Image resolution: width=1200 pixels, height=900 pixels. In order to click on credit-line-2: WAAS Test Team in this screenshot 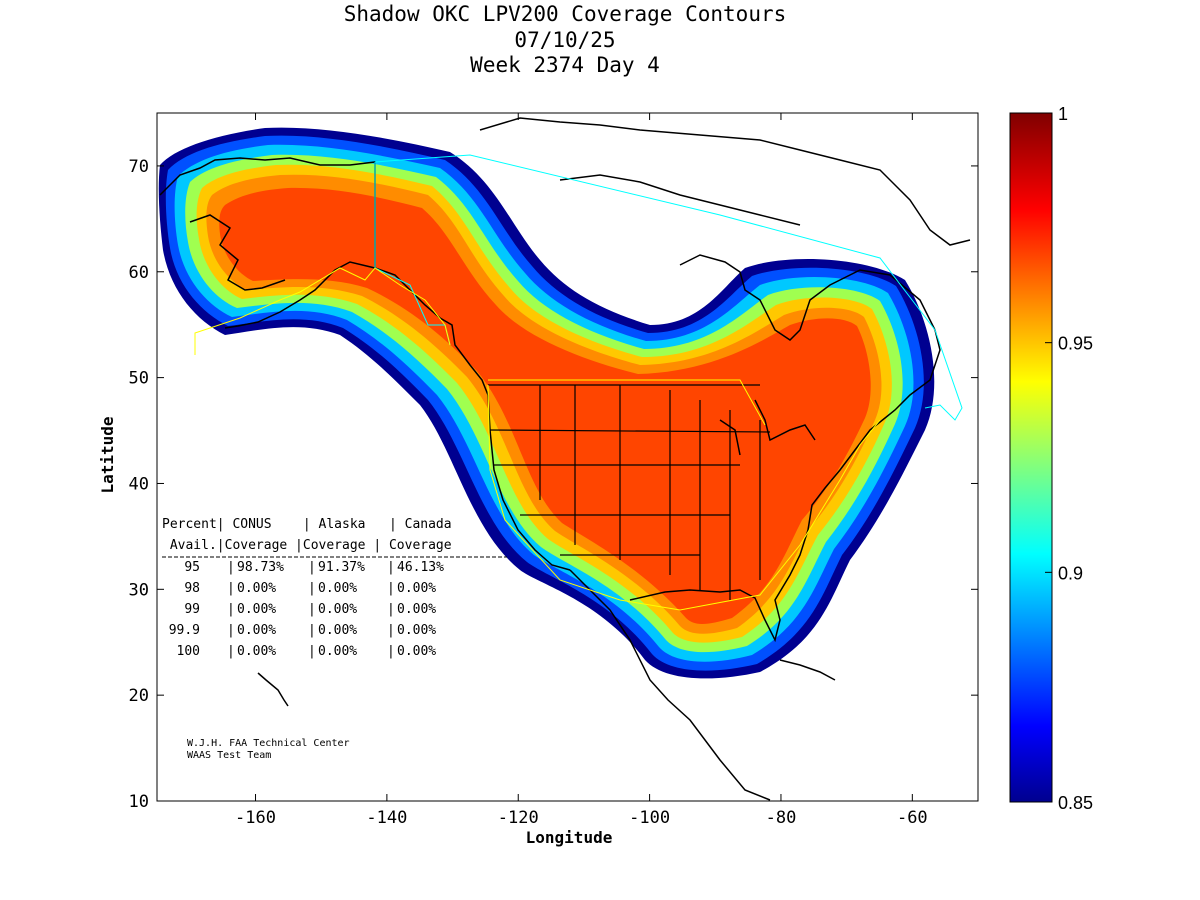, I will do `click(229, 755)`.